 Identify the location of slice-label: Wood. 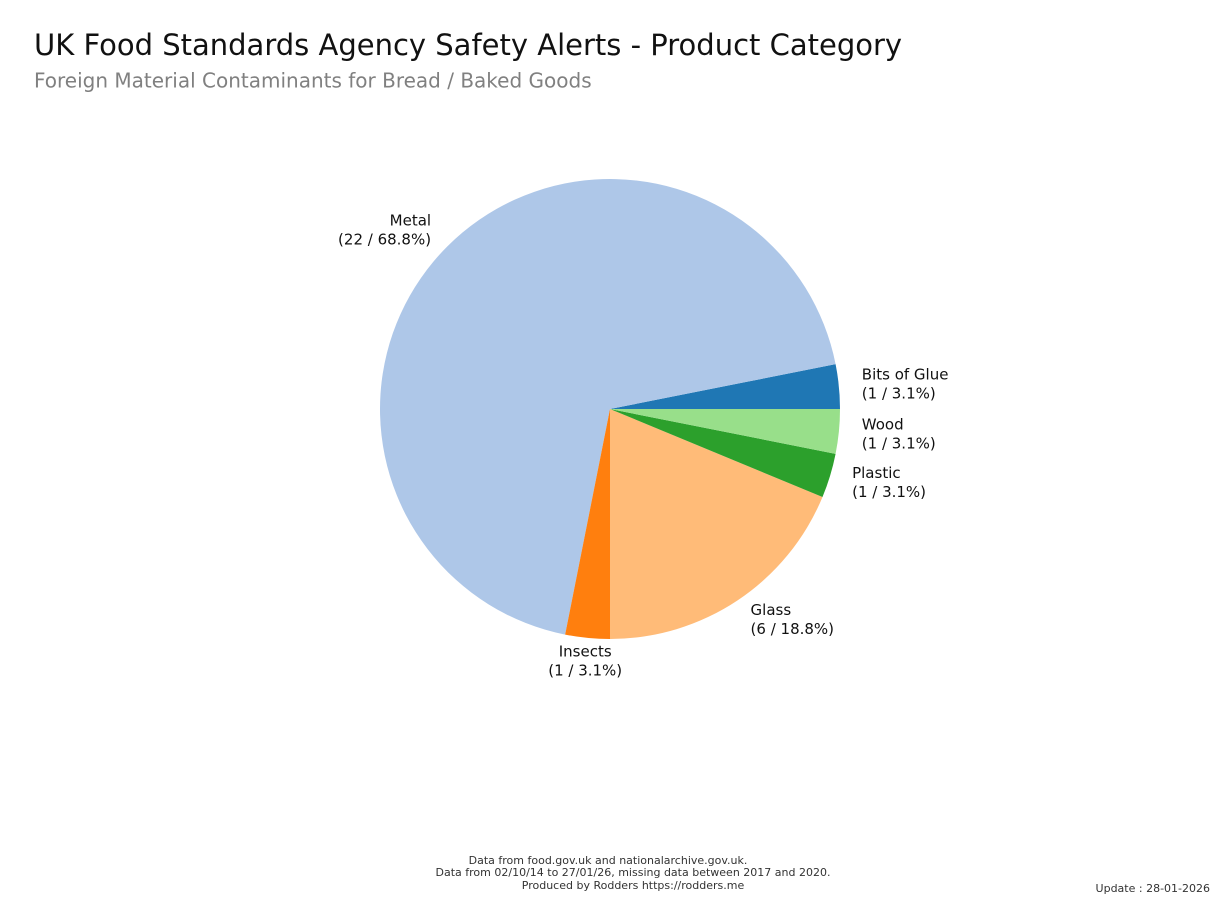
(883, 424).